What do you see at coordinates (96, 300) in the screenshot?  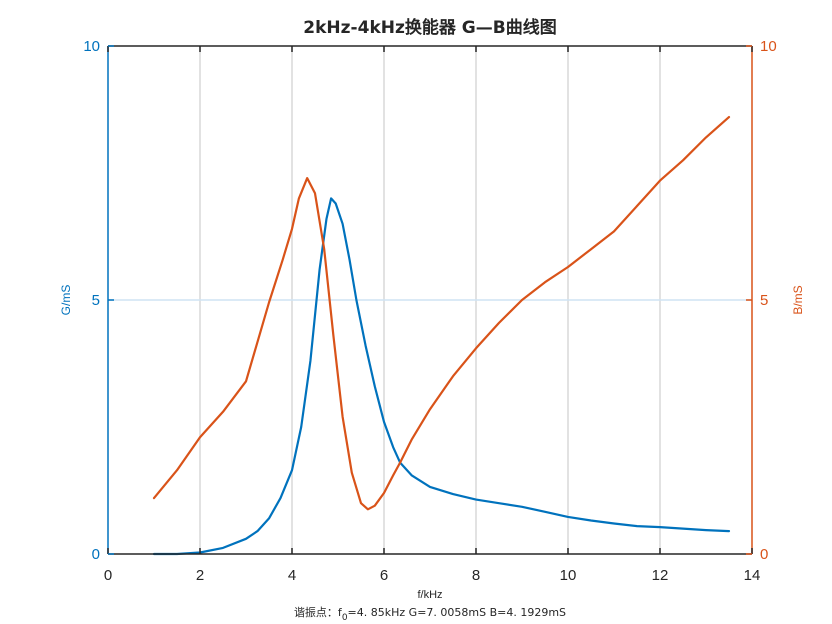 I see `y-tick-label-left: 5` at bounding box center [96, 300].